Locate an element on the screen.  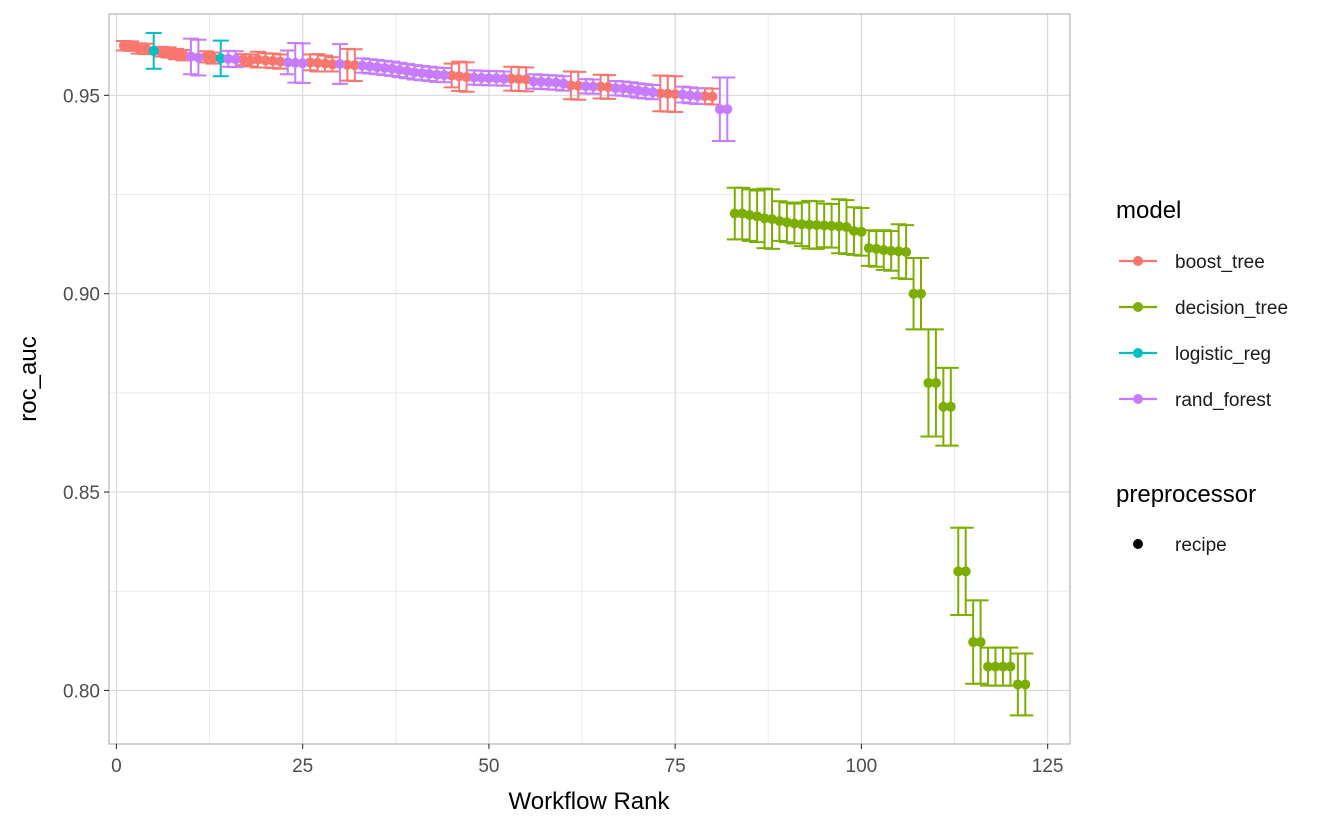
legend-item-logistic_reg: logistic_reg is located at coordinates (1195, 354).